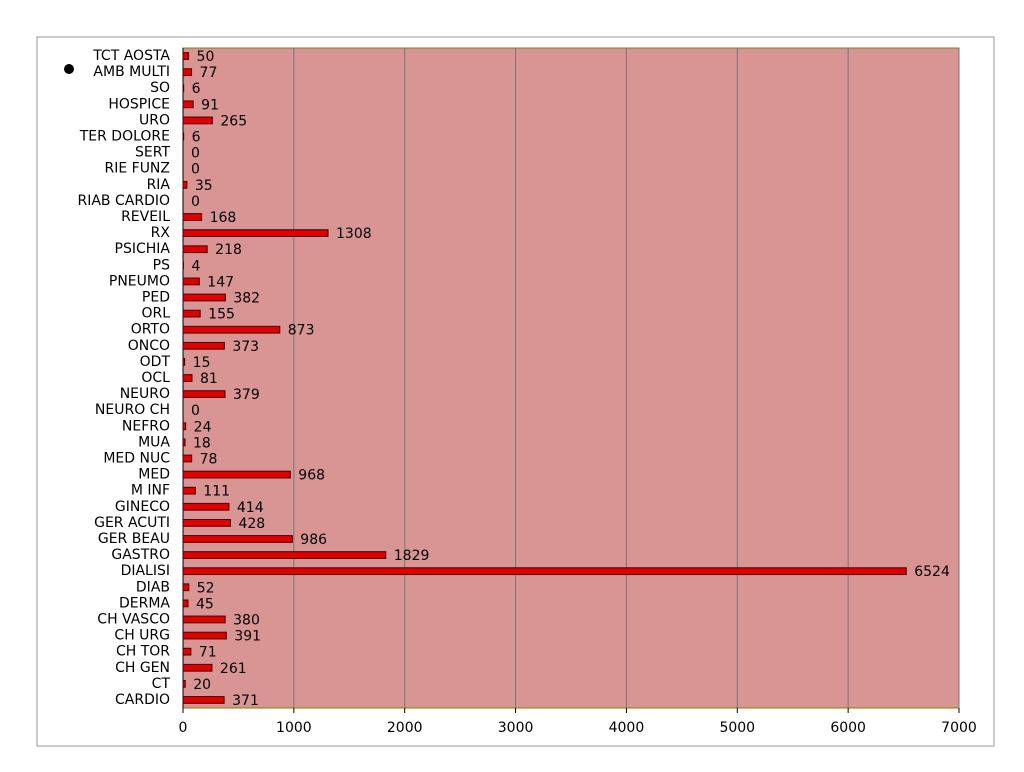 This screenshot has height=772, width=1024. What do you see at coordinates (154, 120) in the screenshot?
I see `y-tick-label: URO` at bounding box center [154, 120].